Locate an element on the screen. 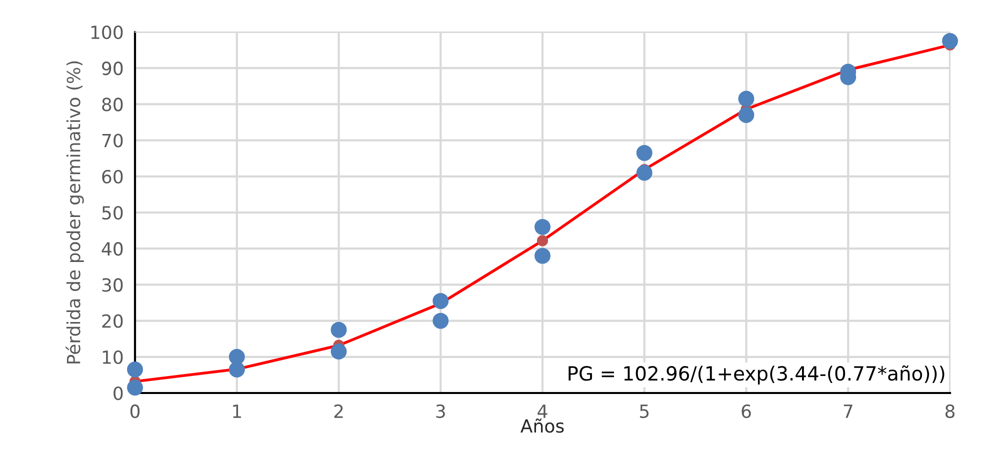 Image resolution: width=987 pixels, height=456 pixels. x-tick-label: 5 is located at coordinates (644, 411).